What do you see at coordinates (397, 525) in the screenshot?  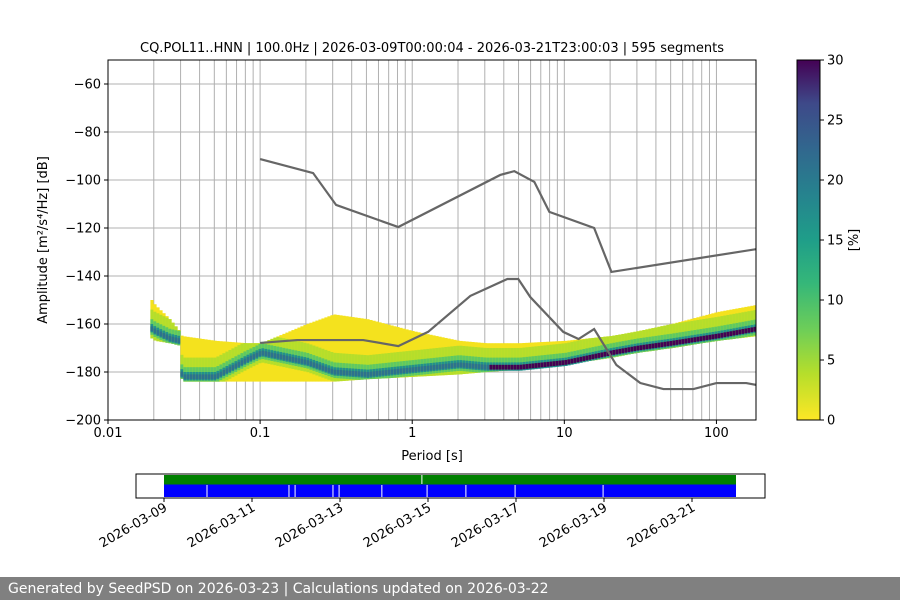 I see `timeline-tick-label: 2026-03-15` at bounding box center [397, 525].